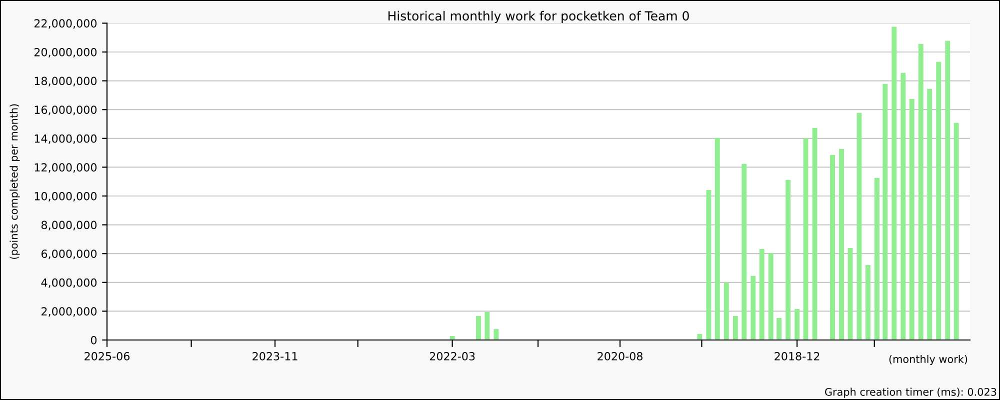  Describe the element at coordinates (797, 356) in the screenshot. I see `x-tick-label: 2018-12` at that location.